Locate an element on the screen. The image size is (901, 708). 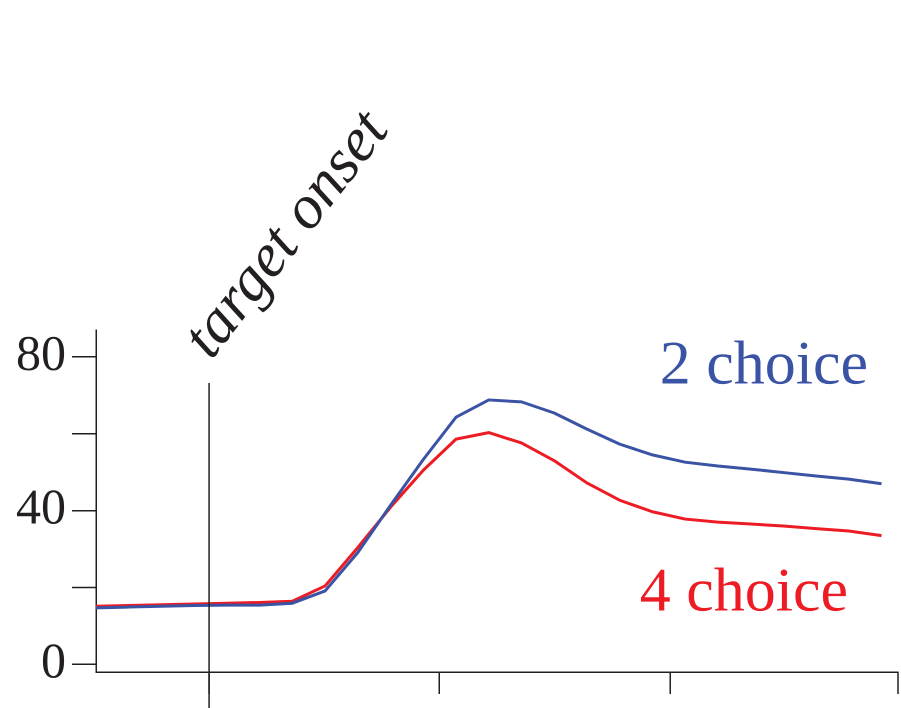
y-tick-label: 80 is located at coordinates (41, 353).